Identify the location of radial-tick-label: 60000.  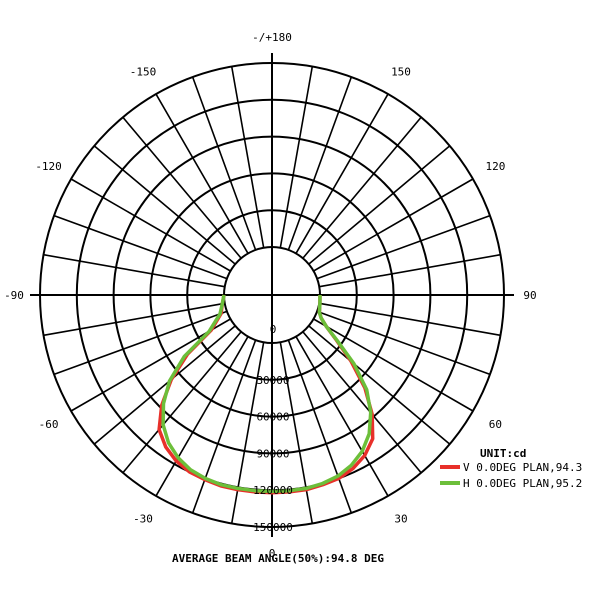
(272, 417).